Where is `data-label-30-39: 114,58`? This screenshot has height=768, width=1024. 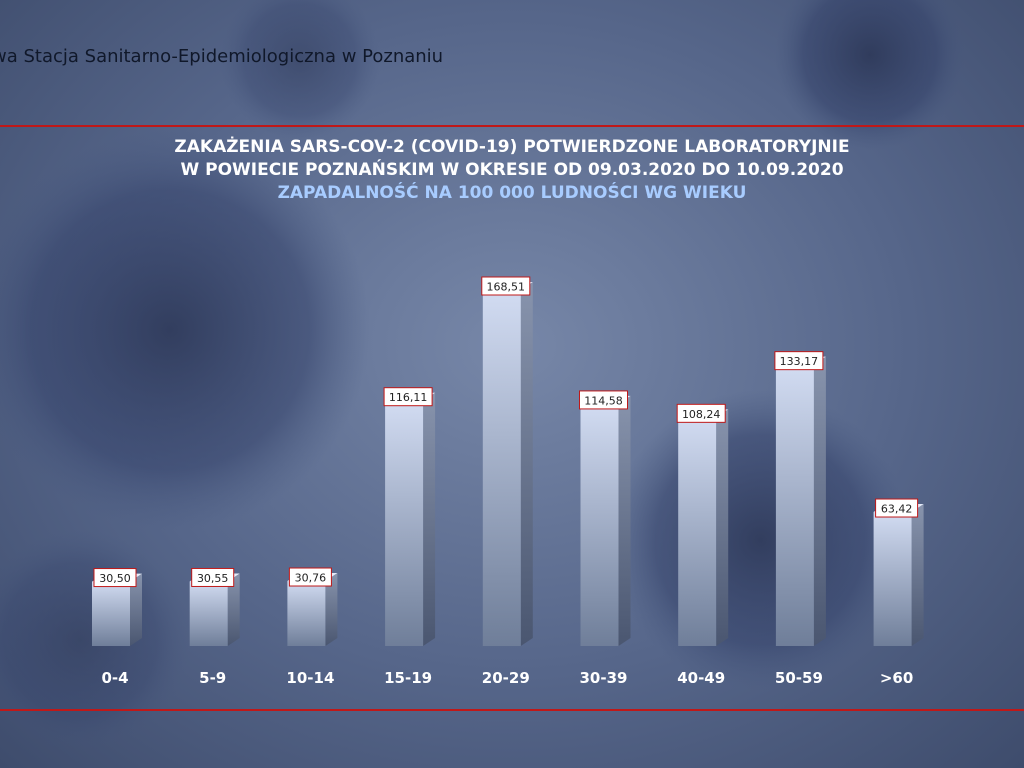 data-label-30-39: 114,58 is located at coordinates (603, 400).